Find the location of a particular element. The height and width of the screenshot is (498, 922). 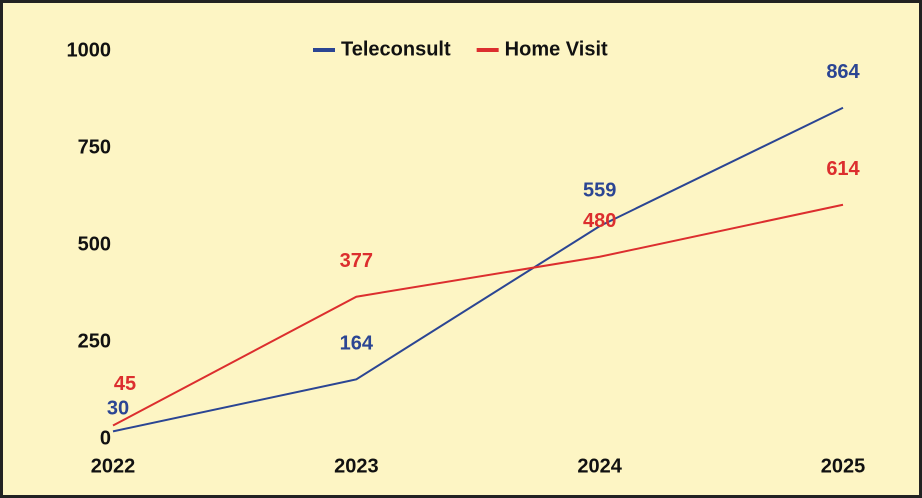

data-label: 45 is located at coordinates (125, 384).